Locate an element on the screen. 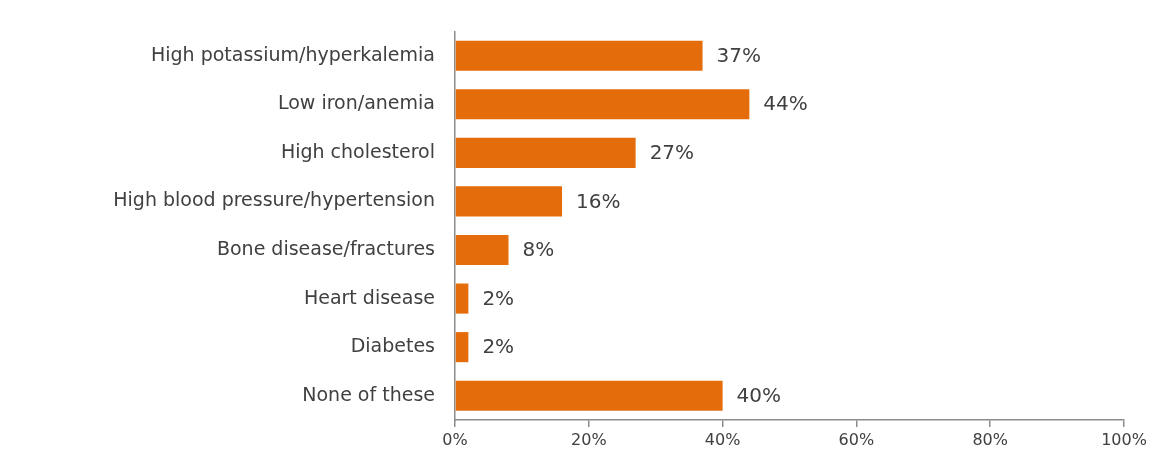 The image size is (1159, 467). data-label: 27% is located at coordinates (672, 152).